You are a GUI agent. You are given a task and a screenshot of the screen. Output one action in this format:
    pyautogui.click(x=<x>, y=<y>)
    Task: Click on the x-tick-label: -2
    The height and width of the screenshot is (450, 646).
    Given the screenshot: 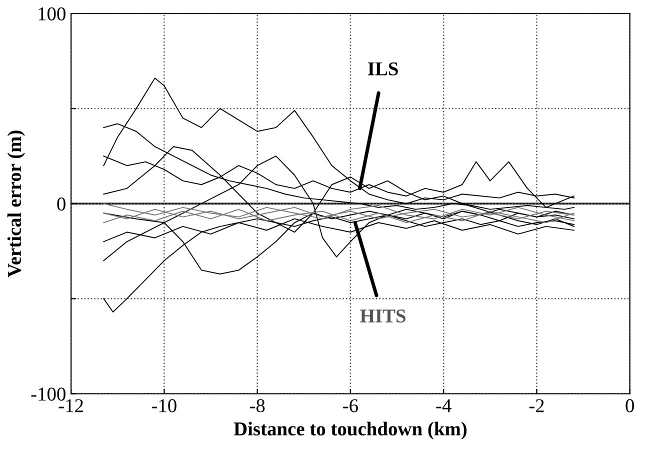 What is the action you would take?
    pyautogui.click(x=536, y=405)
    